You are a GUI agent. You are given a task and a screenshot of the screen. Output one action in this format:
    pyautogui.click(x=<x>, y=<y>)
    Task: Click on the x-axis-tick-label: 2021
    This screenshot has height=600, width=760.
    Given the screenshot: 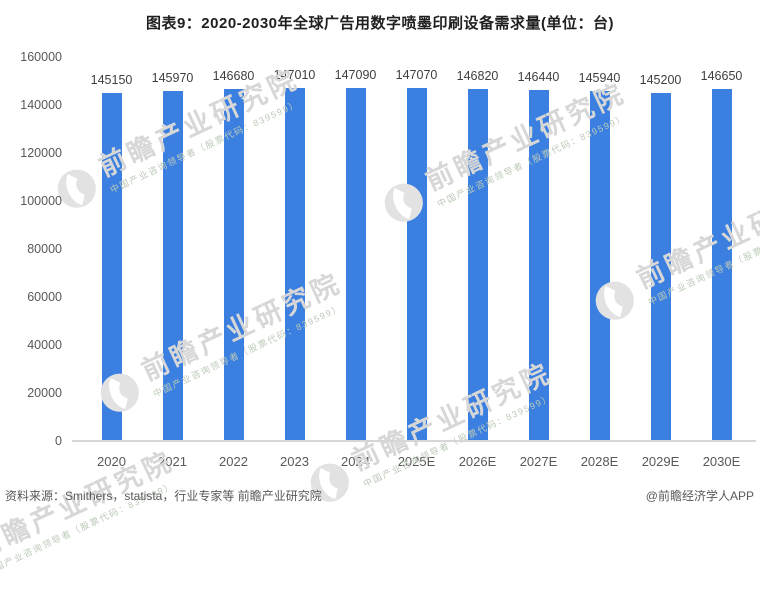 What is the action you would take?
    pyautogui.click(x=172, y=461)
    